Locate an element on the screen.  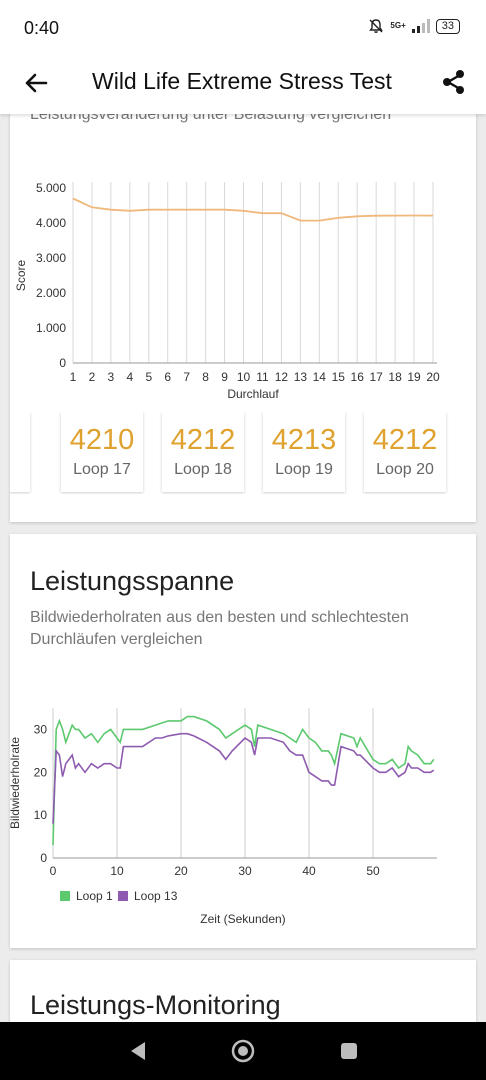
x-tick-label: 13 is located at coordinates (301, 377).